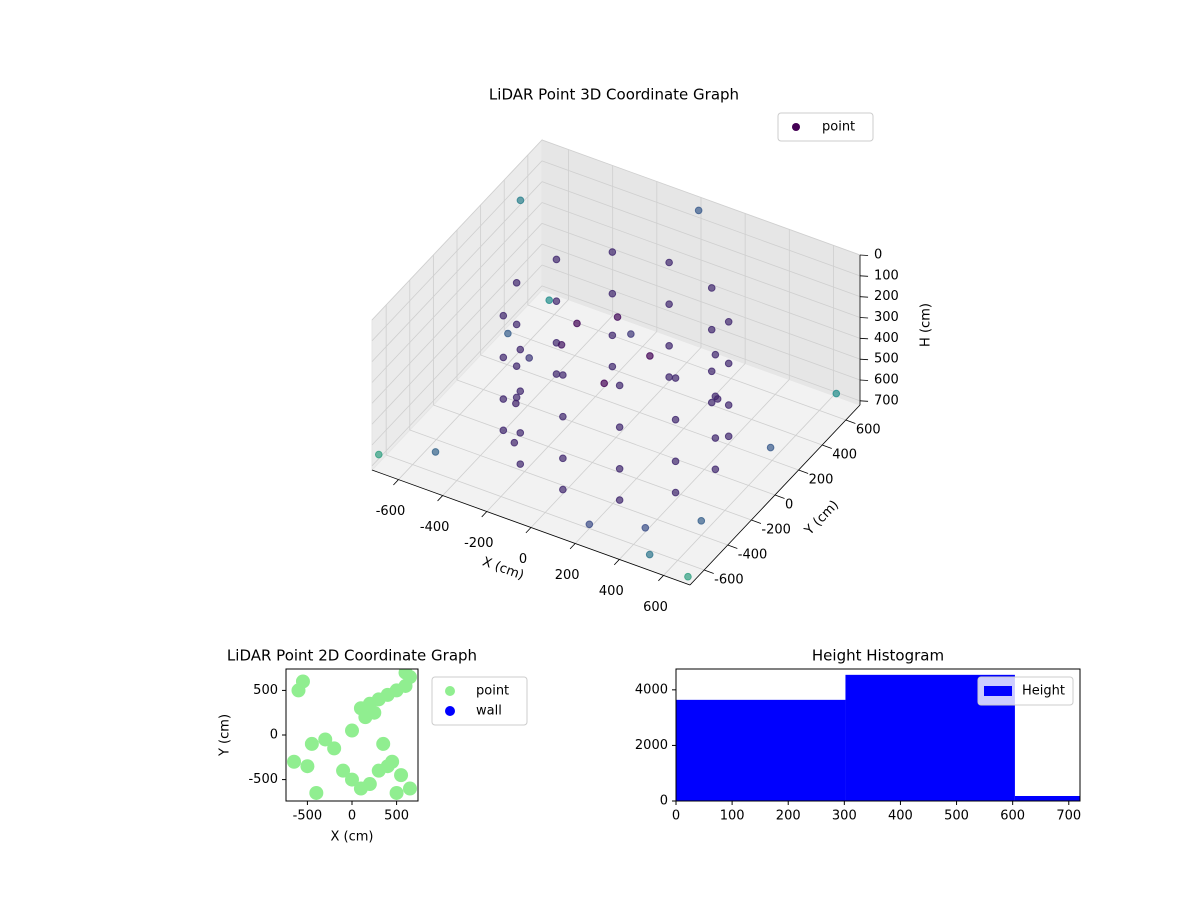  What do you see at coordinates (878, 735) in the screenshot?
I see `axes-frame` at bounding box center [878, 735].